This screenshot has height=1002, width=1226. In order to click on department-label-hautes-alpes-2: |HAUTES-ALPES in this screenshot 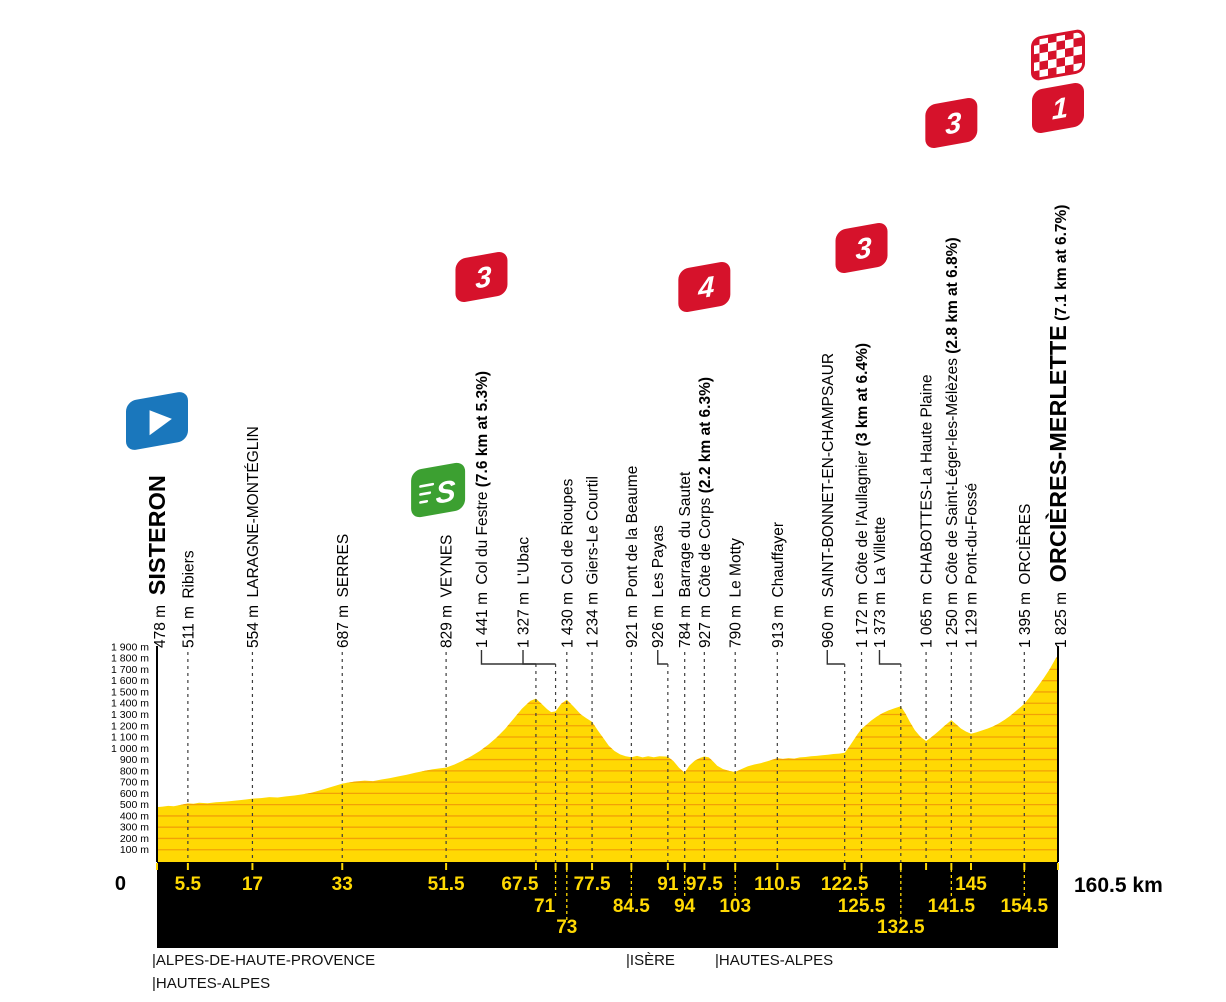, I will do `click(211, 983)`.